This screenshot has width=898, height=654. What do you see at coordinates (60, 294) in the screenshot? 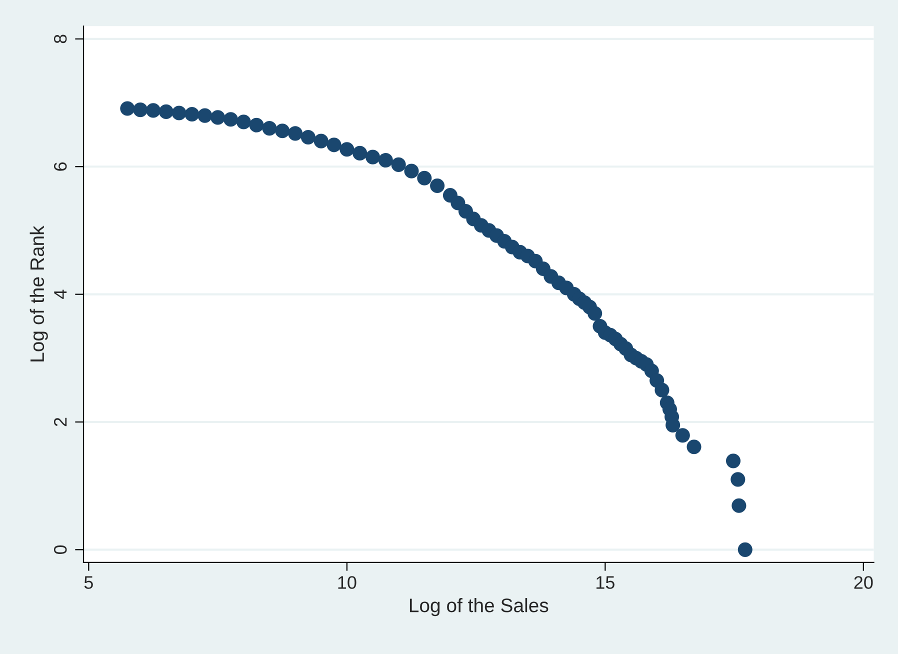
I see `y-tick-label: 4` at bounding box center [60, 294].